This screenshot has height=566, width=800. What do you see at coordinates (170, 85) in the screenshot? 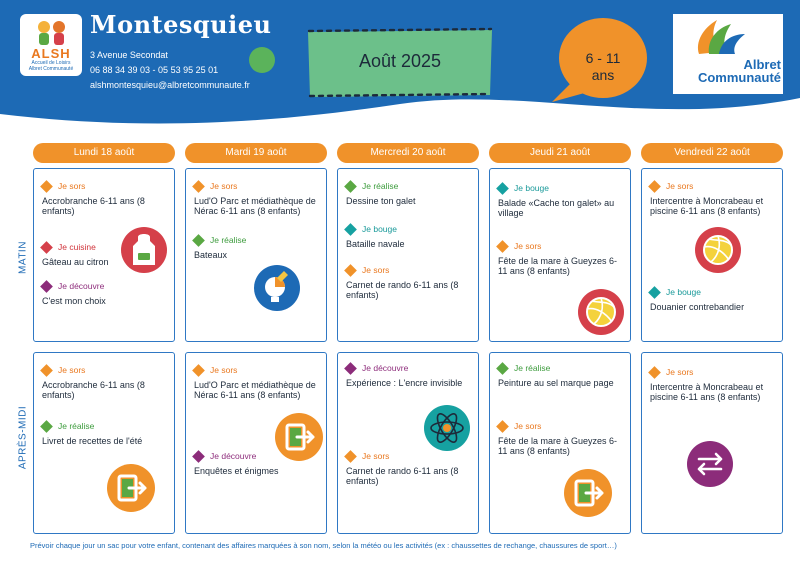
I see `email: alshmontesquieu@albretcommunaute.fr` at bounding box center [170, 85].